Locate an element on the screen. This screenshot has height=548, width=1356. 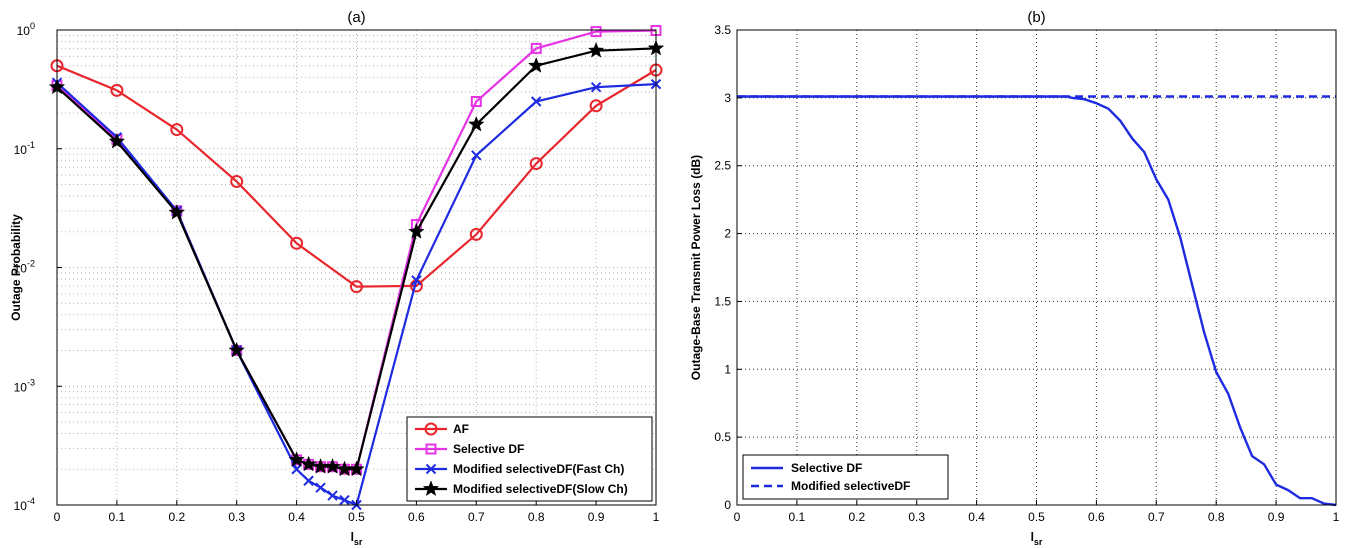
legend-entry: Modified selectiveDF(Fast Ch) is located at coordinates (519, 469).